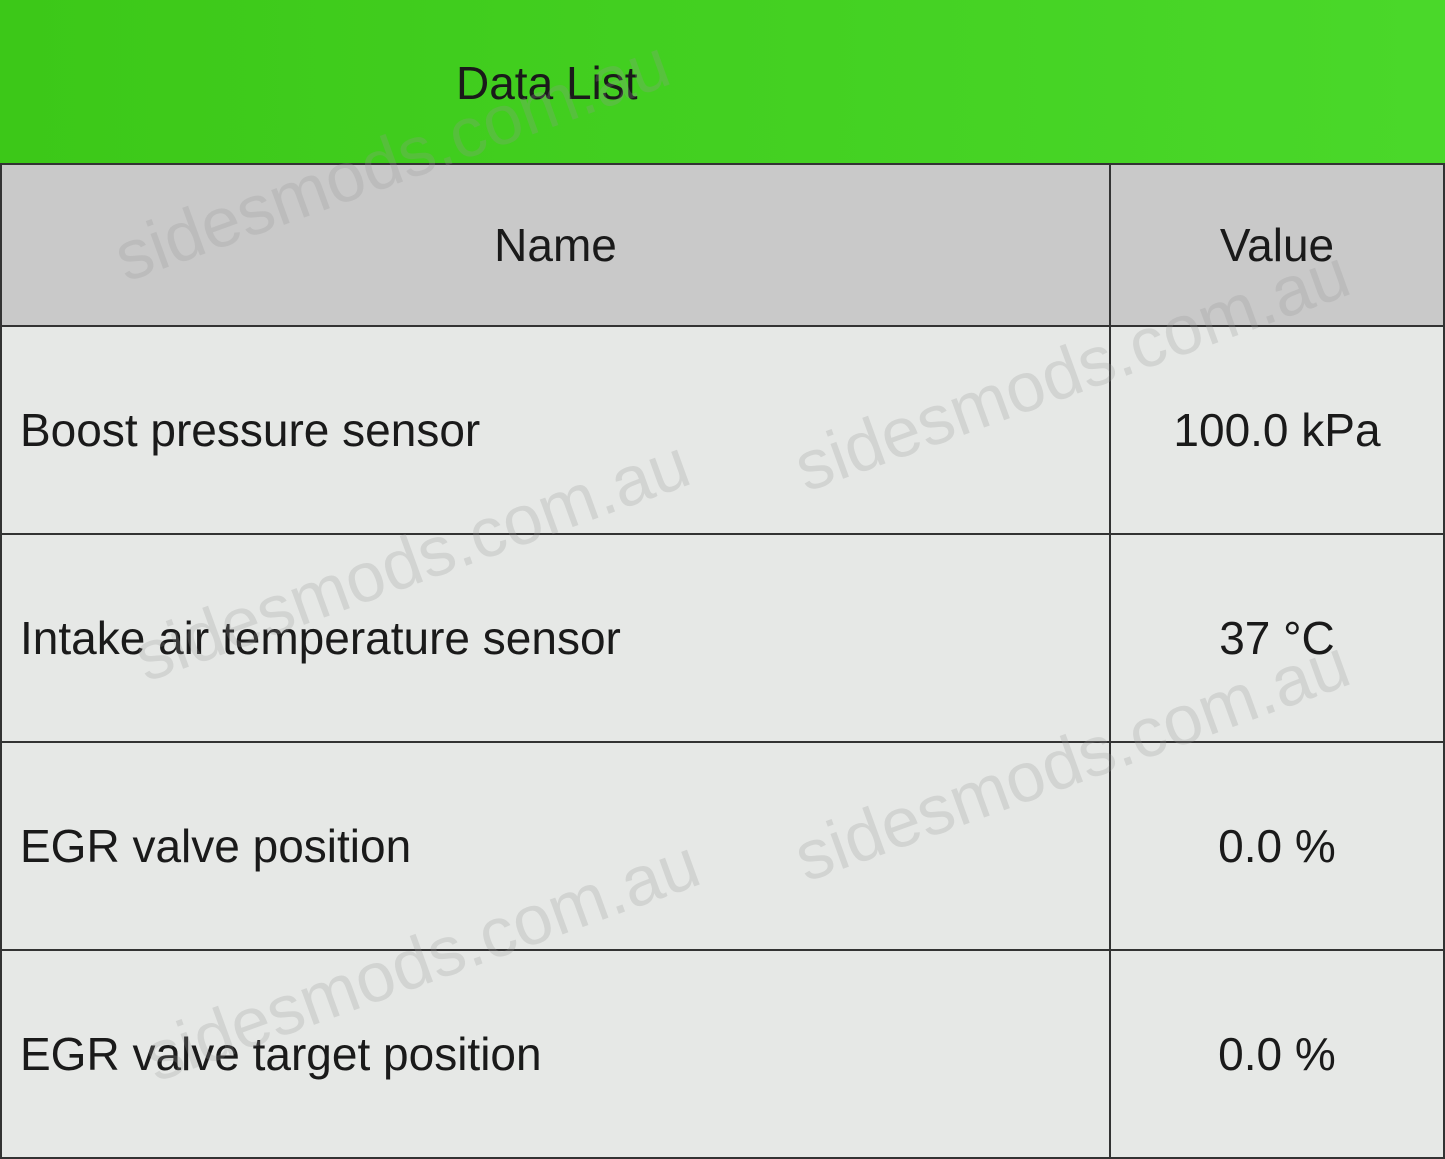 The width and height of the screenshot is (1445, 1159). Describe the element at coordinates (722, 81) in the screenshot. I see `title-bar: Data List` at that location.